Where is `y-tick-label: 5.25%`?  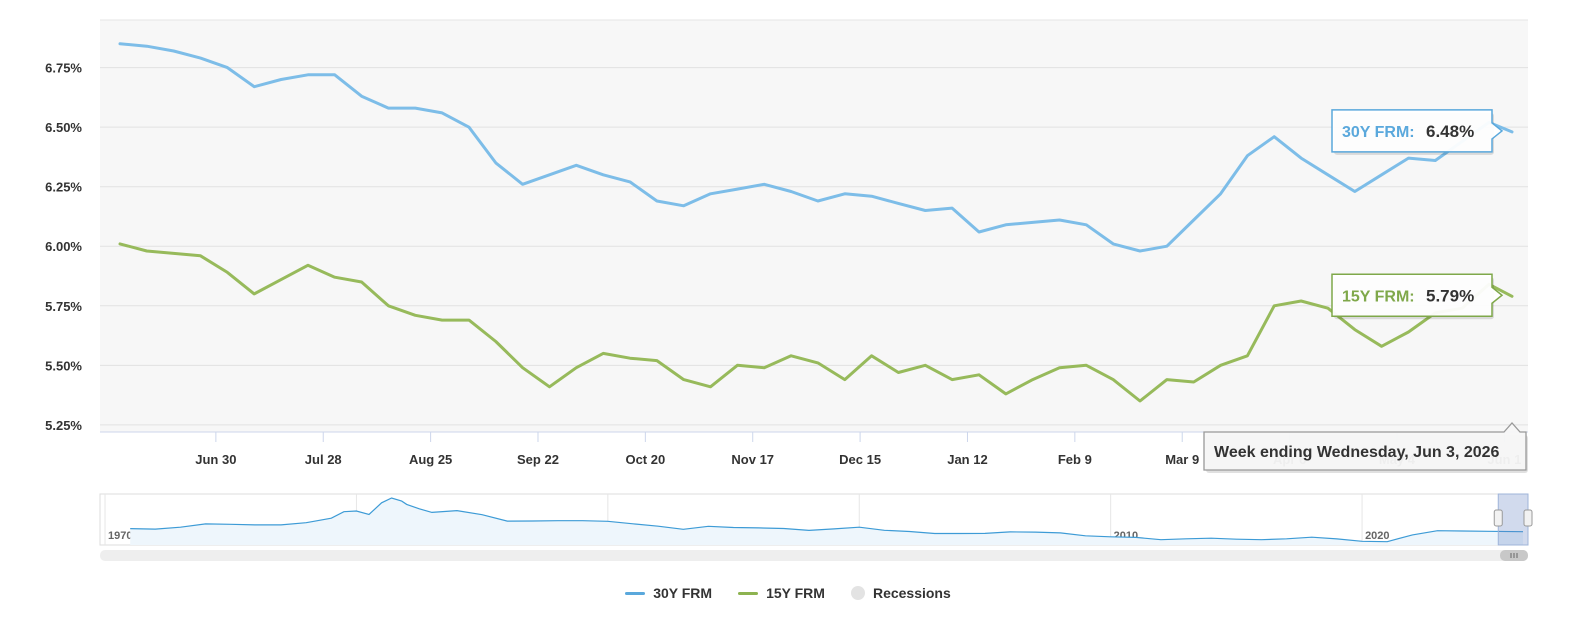 y-tick-label: 5.25% is located at coordinates (63, 425).